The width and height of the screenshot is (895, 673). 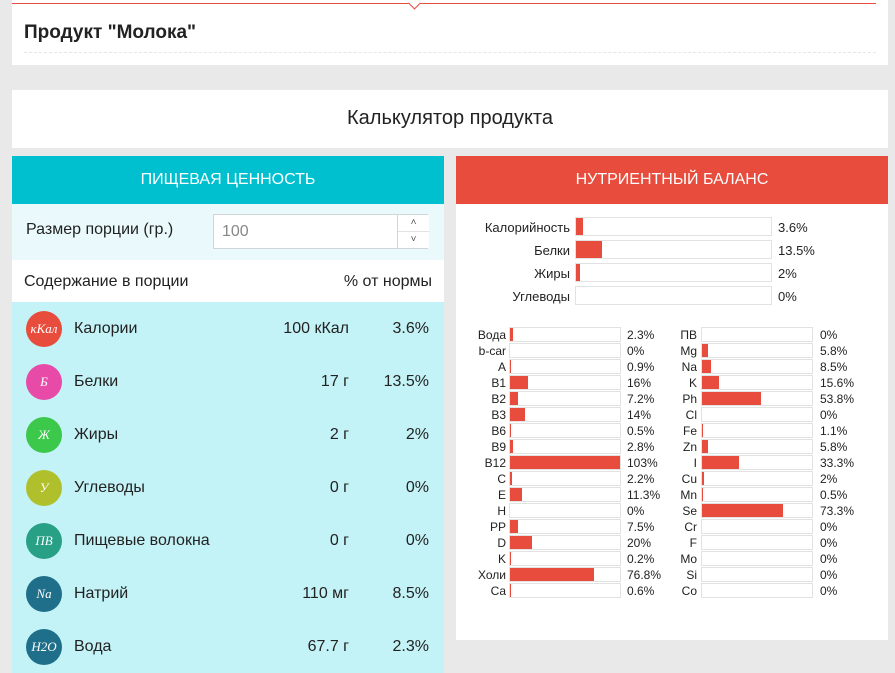 What do you see at coordinates (541, 296) in the screenshot?
I see `macro-label: Углеводы` at bounding box center [541, 296].